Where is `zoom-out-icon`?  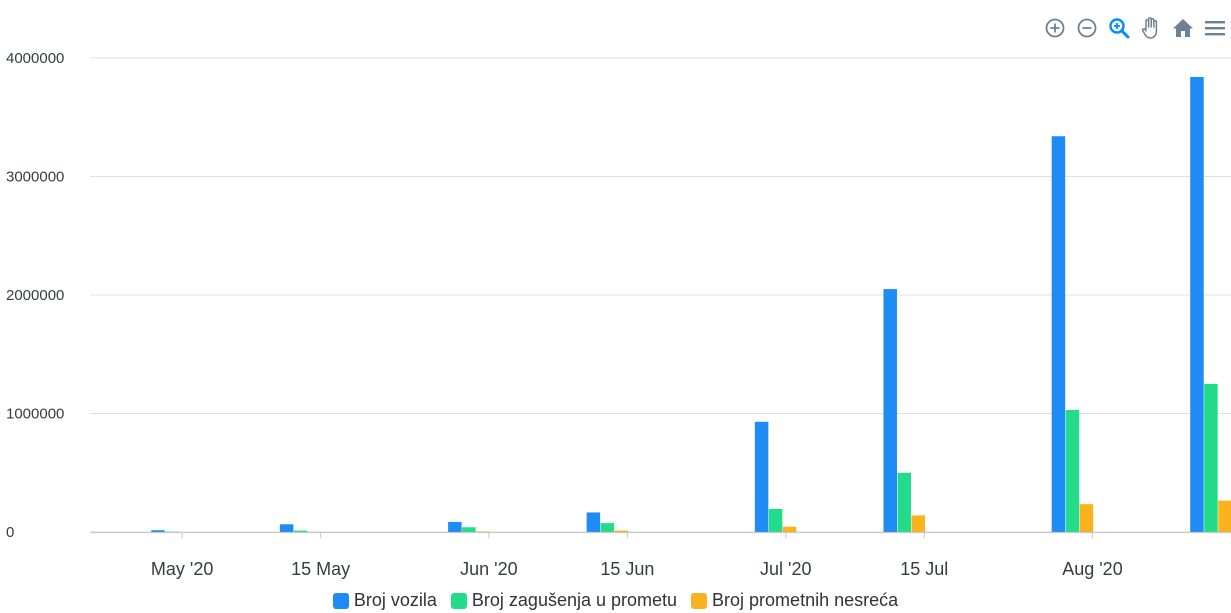
zoom-out-icon is located at coordinates (1087, 28).